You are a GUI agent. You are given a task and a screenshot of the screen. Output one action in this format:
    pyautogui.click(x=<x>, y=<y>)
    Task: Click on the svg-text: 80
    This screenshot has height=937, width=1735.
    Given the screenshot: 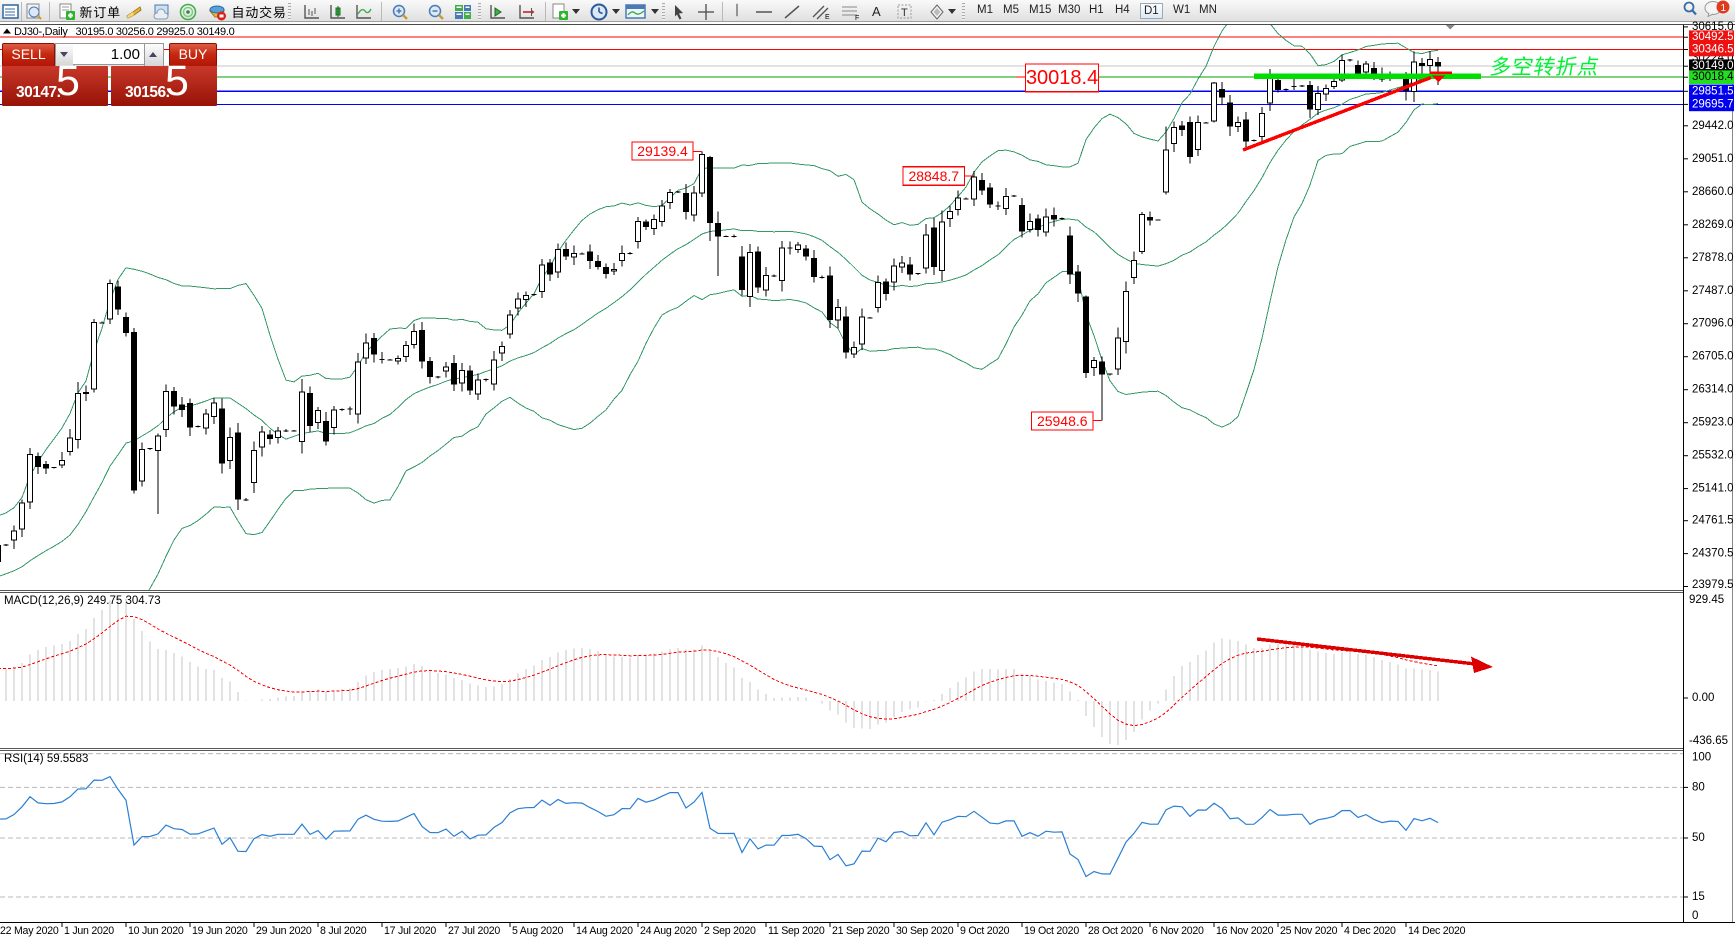 What is the action you would take?
    pyautogui.click(x=1698, y=787)
    